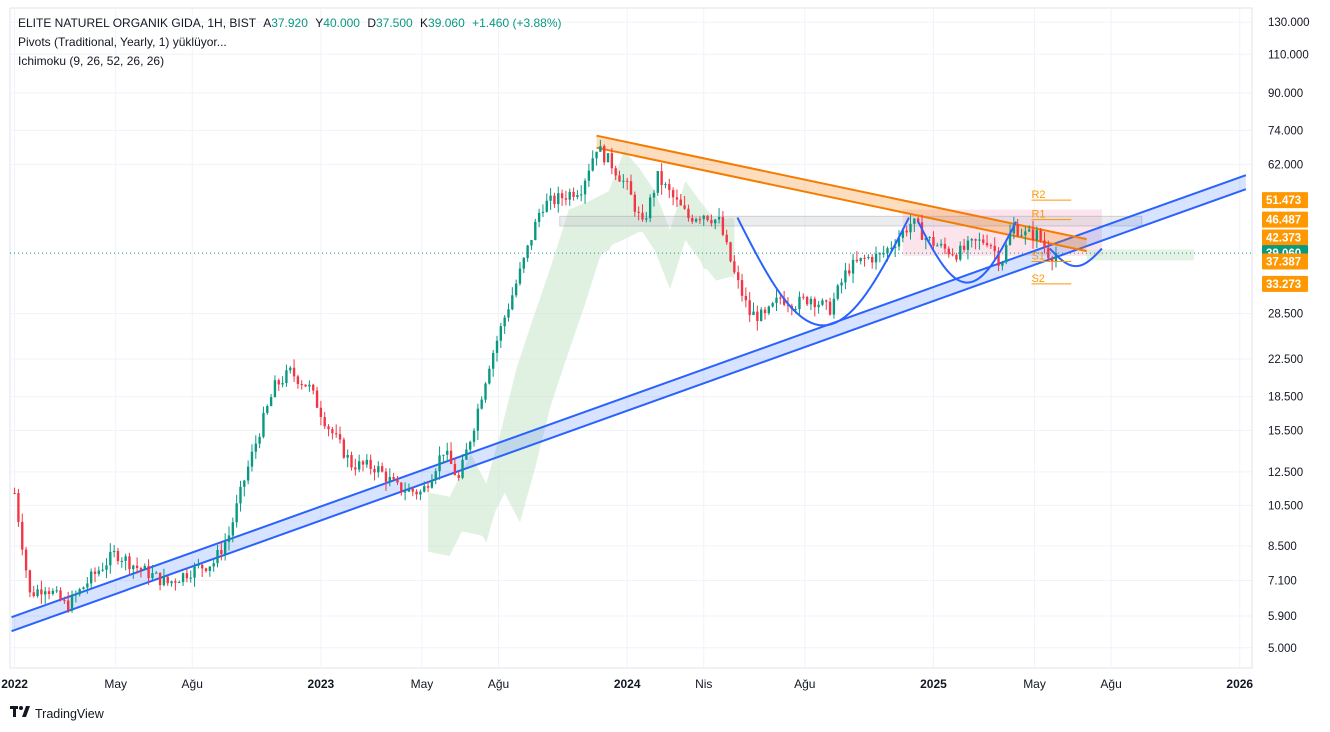 This screenshot has width=1330, height=732. I want to click on tradingview-logo-icon, so click(20, 713).